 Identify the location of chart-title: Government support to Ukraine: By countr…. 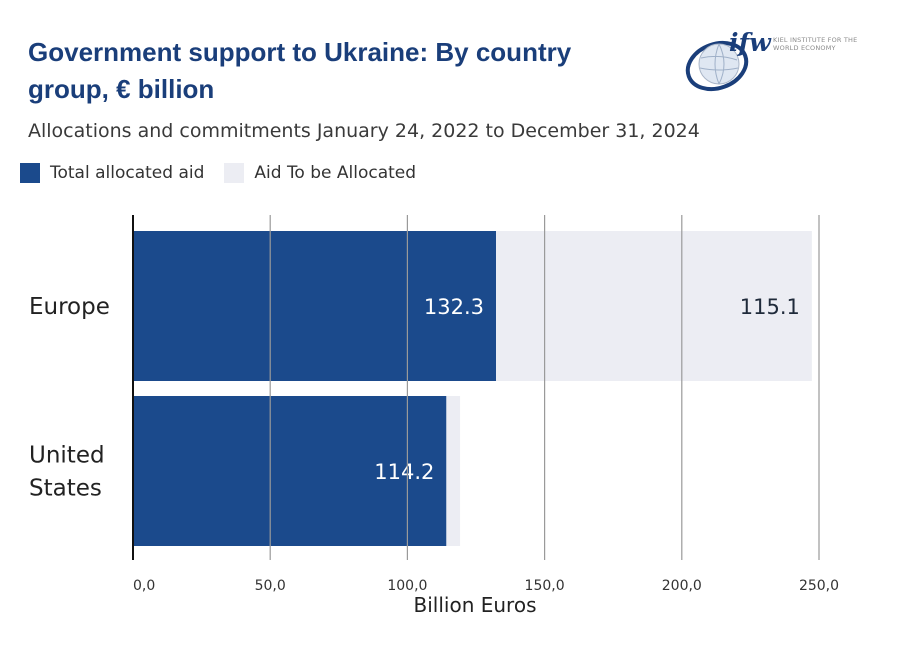
(300, 70).